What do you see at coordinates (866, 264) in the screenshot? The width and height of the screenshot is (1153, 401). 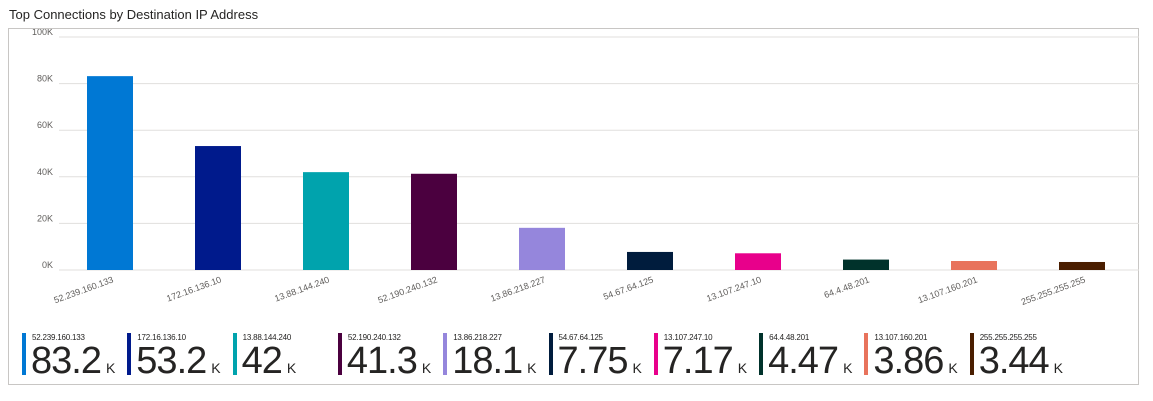 I see `bar-64.4.48.201` at bounding box center [866, 264].